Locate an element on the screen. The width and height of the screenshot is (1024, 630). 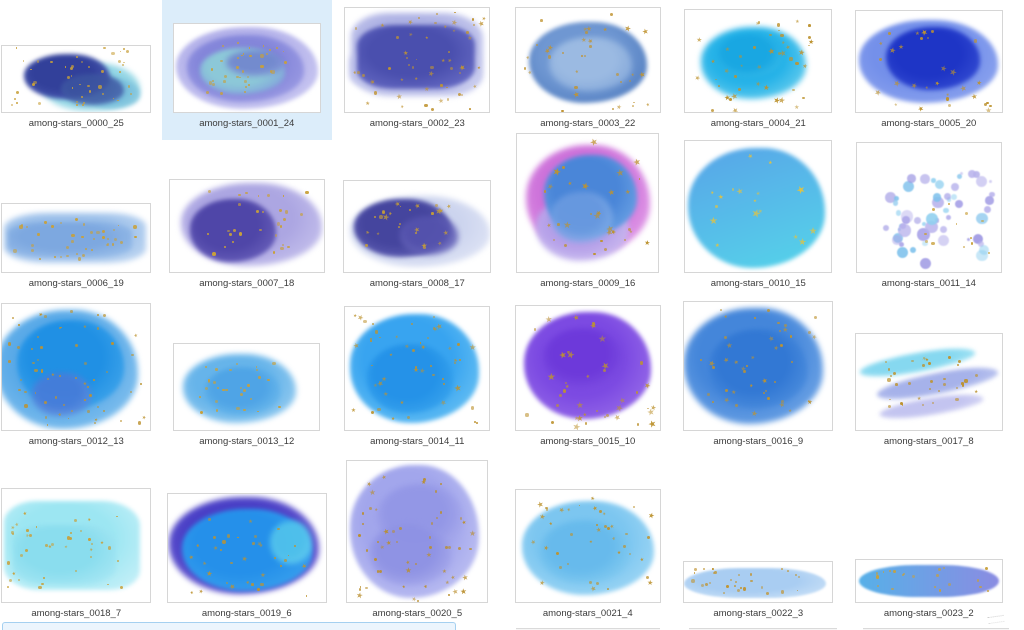
file-thumbnail: ★★★★★★★★★★★★★★★★★ is located at coordinates (587, 60).